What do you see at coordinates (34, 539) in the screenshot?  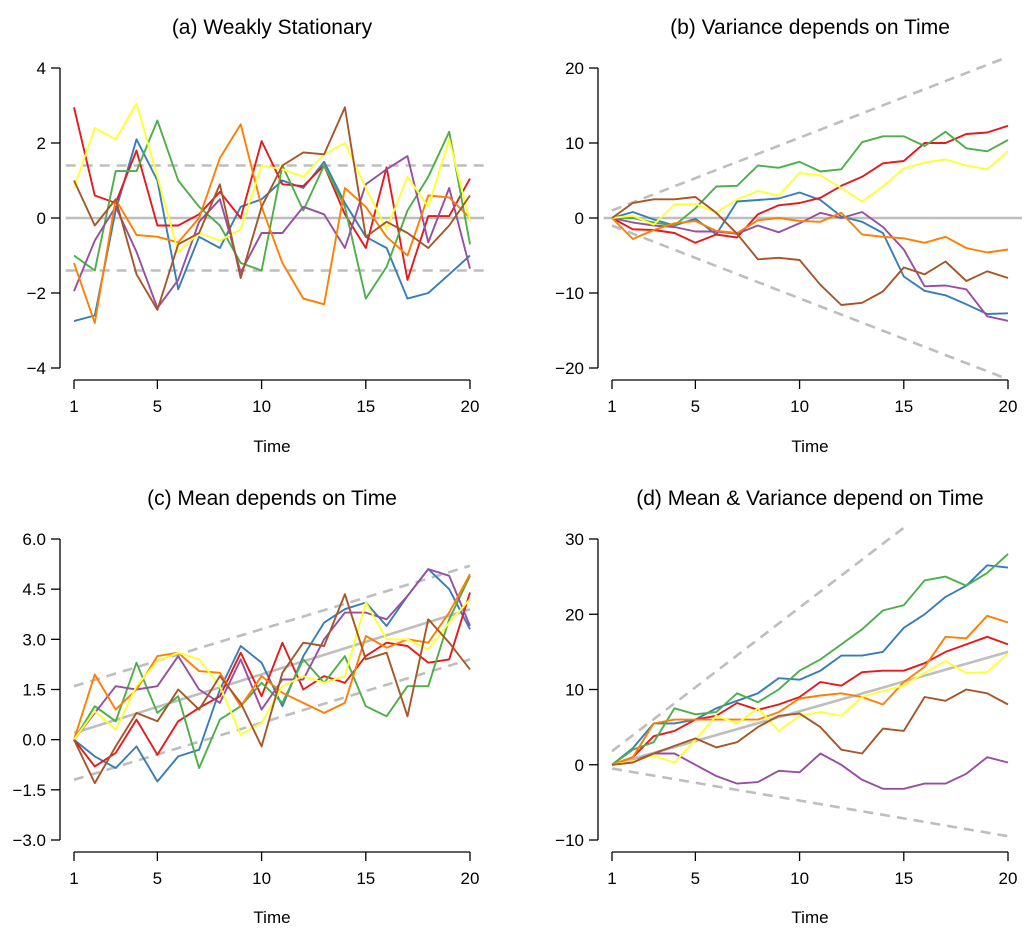 I see `y-tick-label: 6.0` at bounding box center [34, 539].